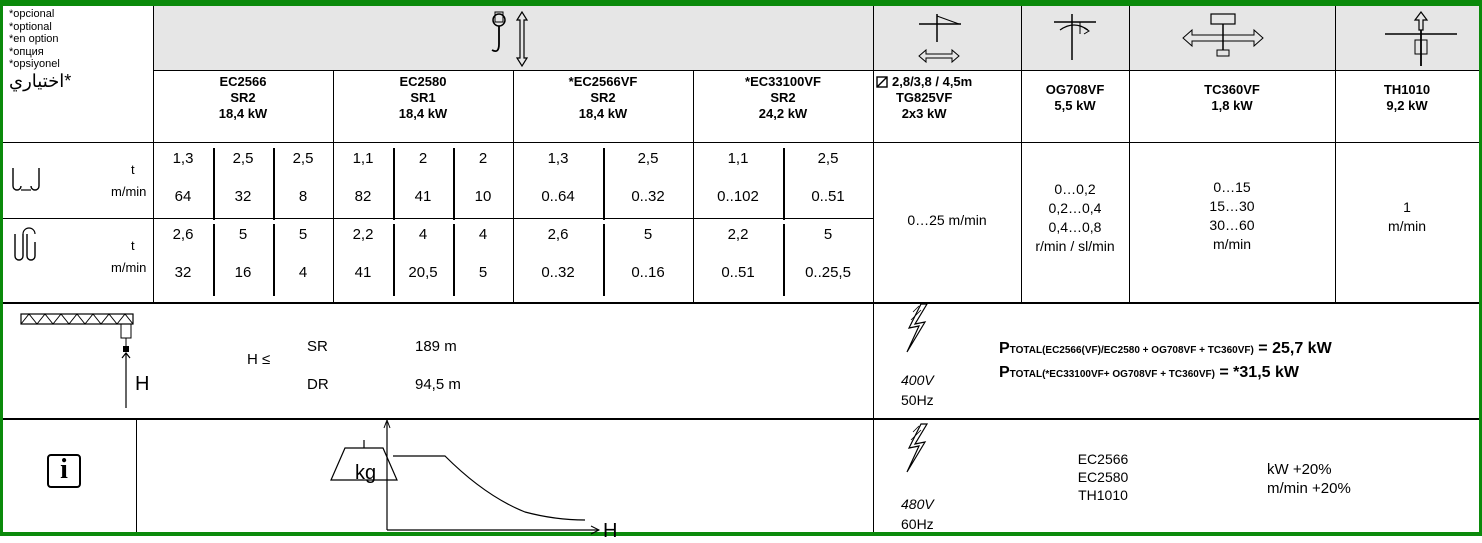  What do you see at coordinates (1421, 38) in the screenshot?
I see `climbing-icon` at bounding box center [1421, 38].